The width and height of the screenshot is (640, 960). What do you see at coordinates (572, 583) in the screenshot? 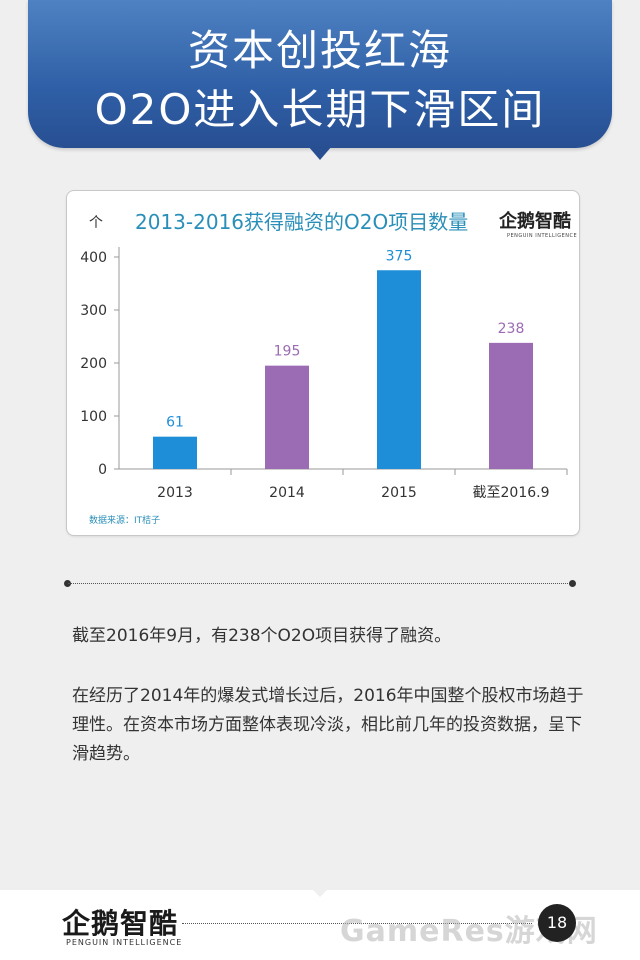
I see `divider-dot-right` at bounding box center [572, 583].